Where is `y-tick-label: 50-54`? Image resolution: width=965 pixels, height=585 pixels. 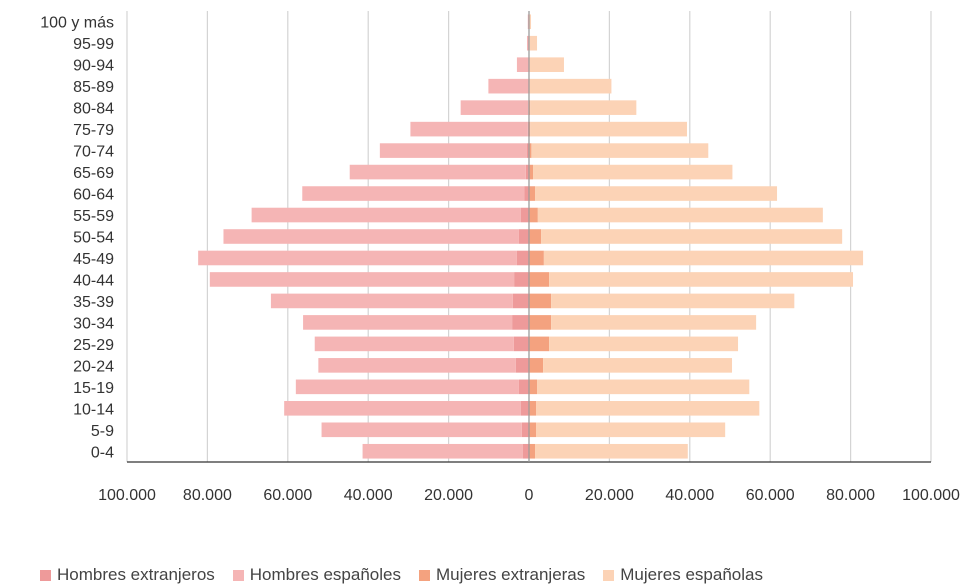 y-tick-label: 50-54 is located at coordinates (93, 238).